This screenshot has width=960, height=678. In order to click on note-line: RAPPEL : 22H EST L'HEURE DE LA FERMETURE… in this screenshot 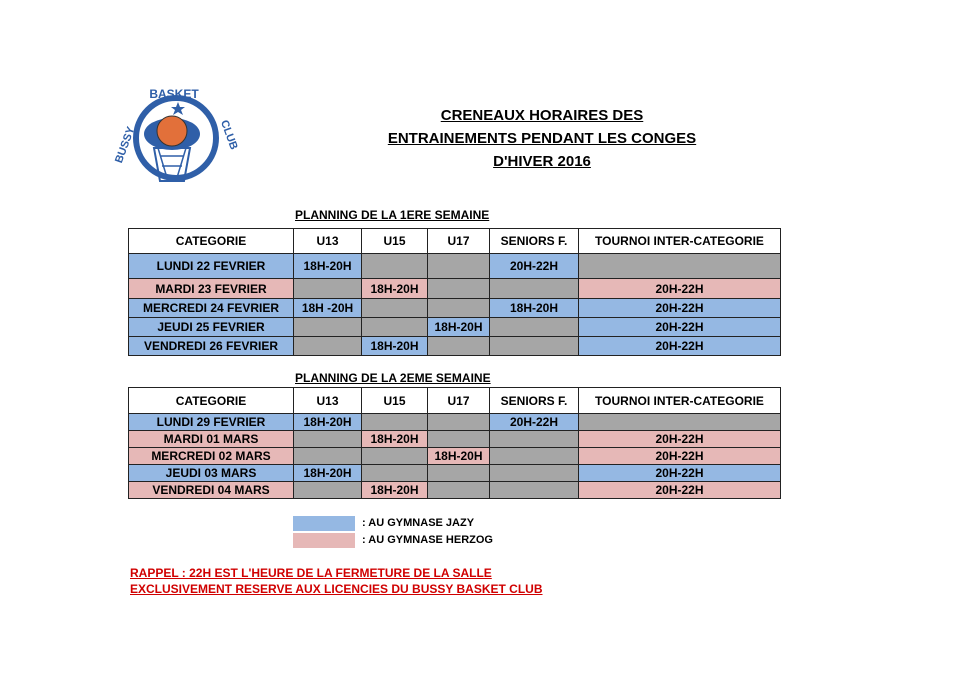, I will do `click(311, 573)`.